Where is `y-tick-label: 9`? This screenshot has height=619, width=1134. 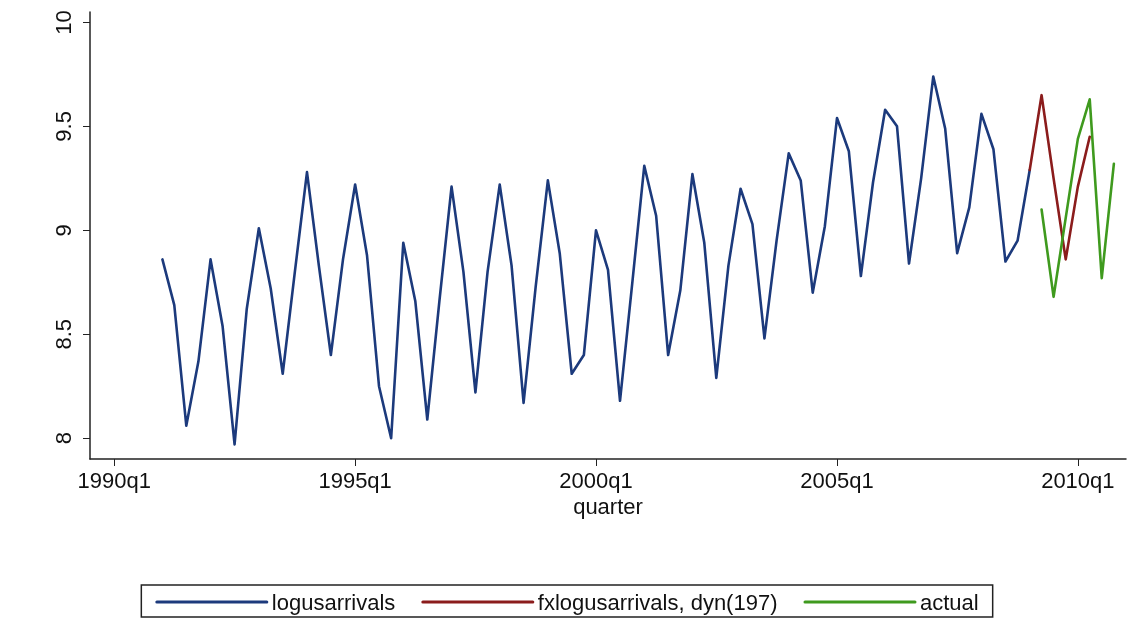 y-tick-label: 9 is located at coordinates (63, 230).